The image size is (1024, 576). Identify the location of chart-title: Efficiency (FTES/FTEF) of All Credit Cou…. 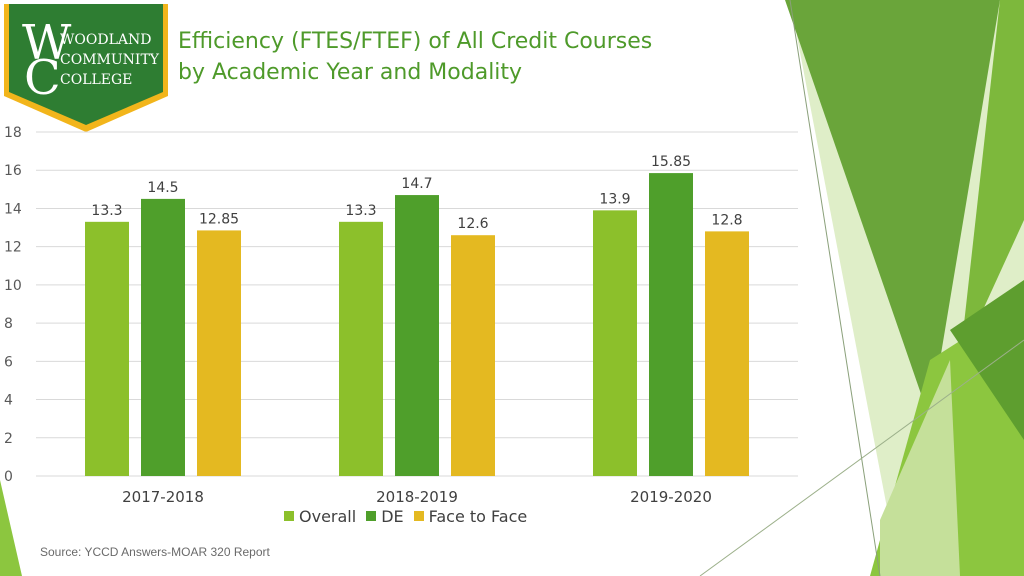
(415, 57).